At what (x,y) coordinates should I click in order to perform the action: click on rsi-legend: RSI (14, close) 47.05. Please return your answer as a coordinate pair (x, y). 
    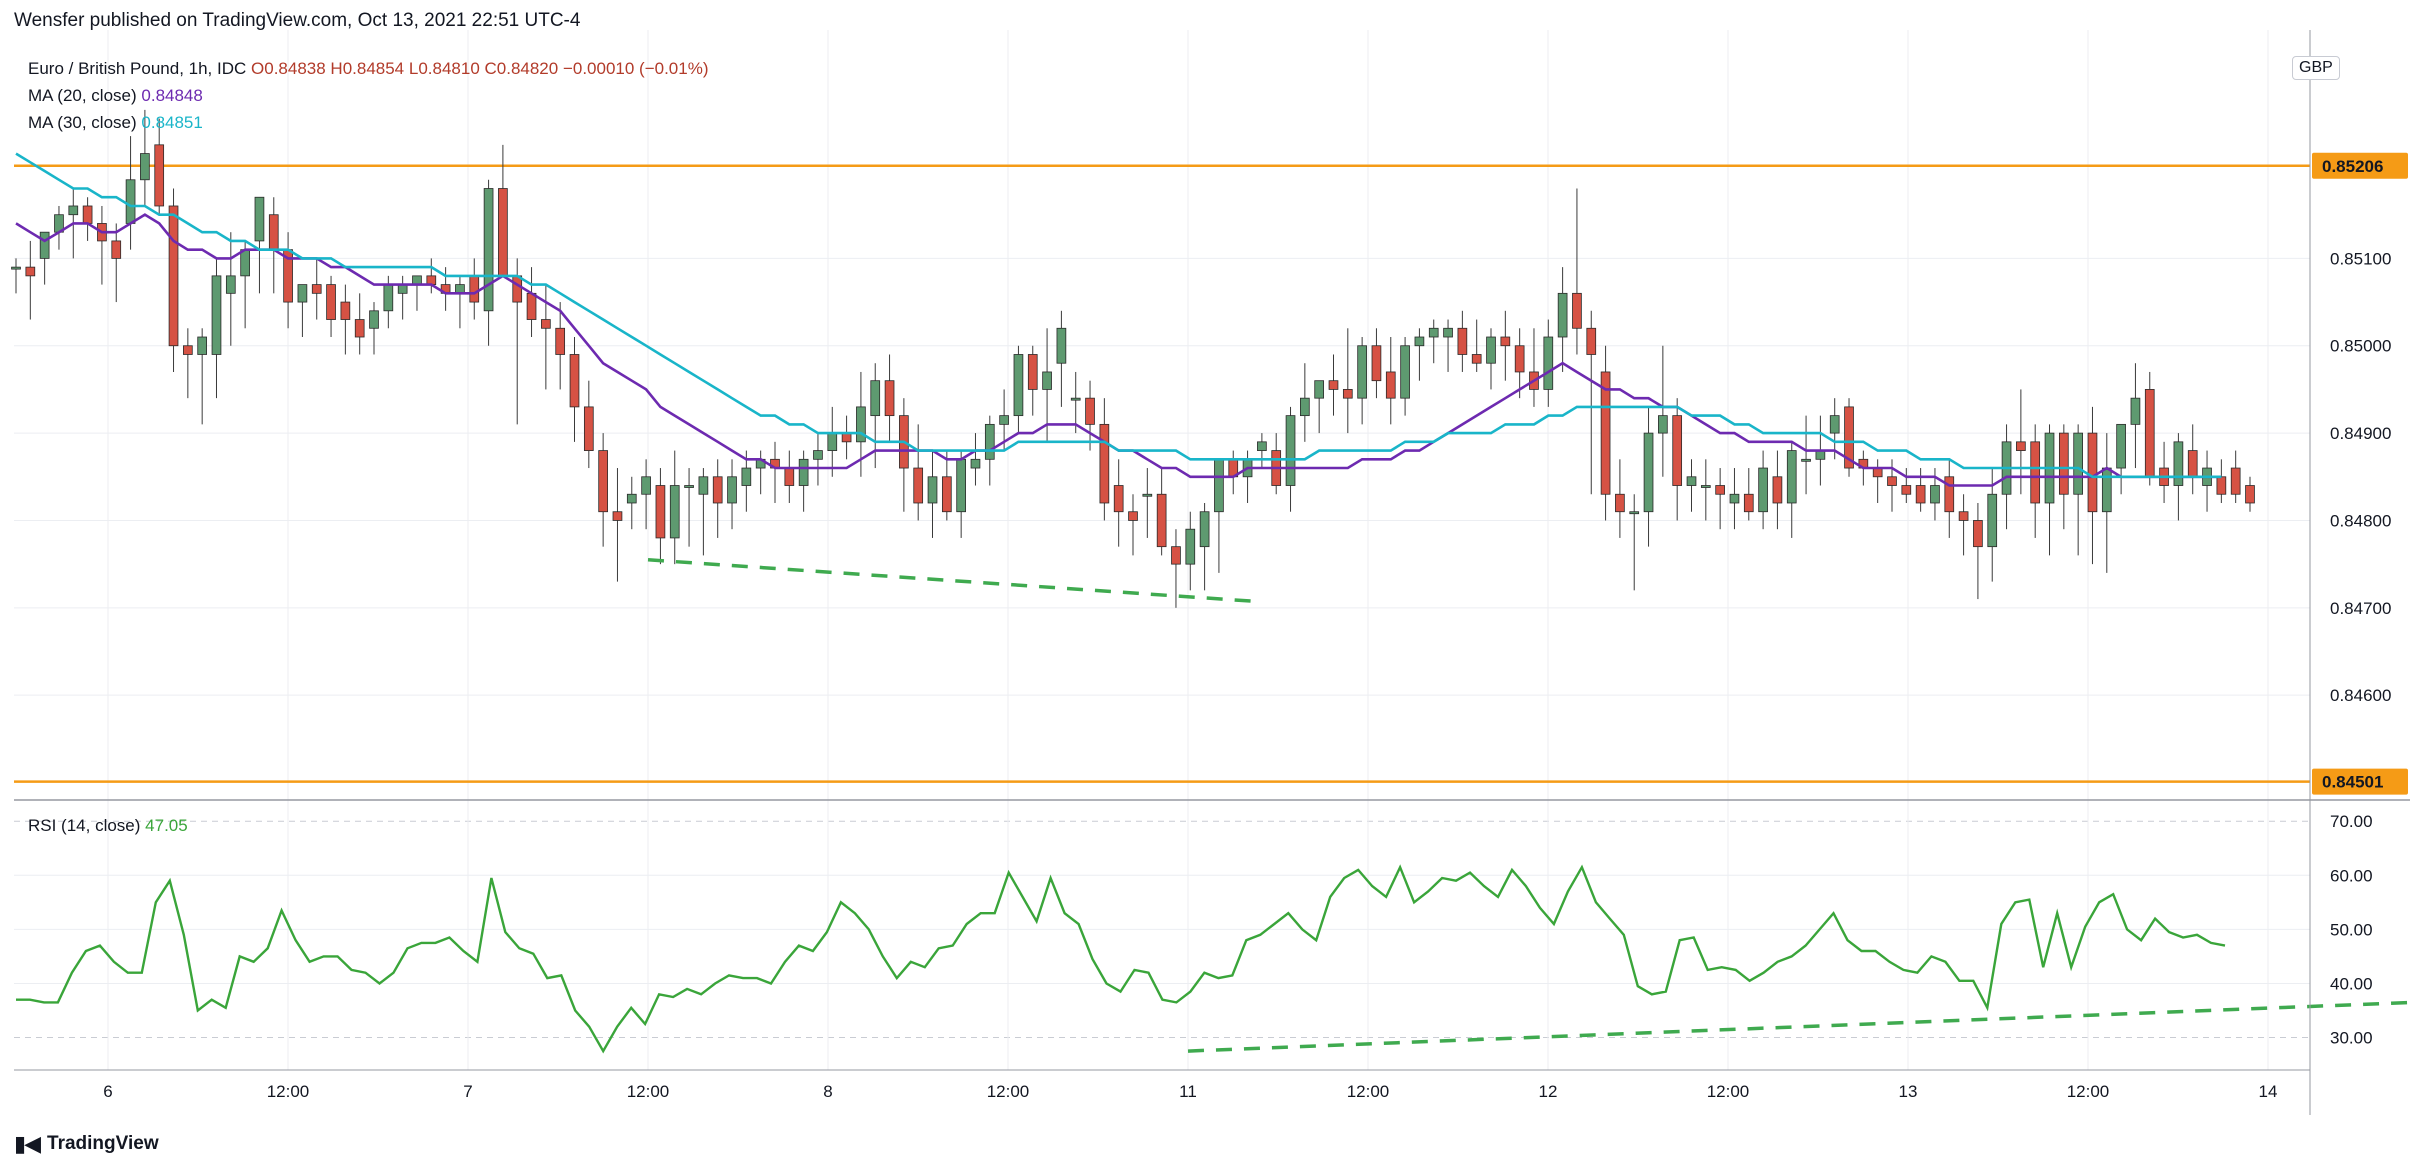
    Looking at the image, I should click on (108, 826).